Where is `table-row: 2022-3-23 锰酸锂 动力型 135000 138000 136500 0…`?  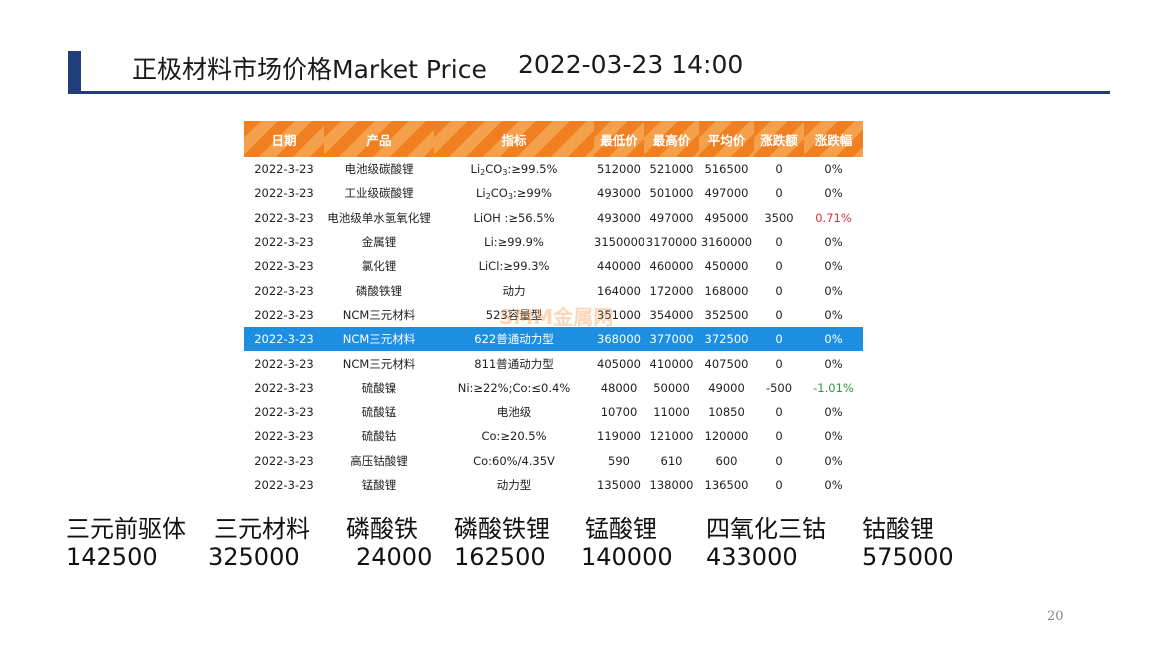
table-row: 2022-3-23 锰酸锂 动力型 135000 138000 136500 0… is located at coordinates (553, 485).